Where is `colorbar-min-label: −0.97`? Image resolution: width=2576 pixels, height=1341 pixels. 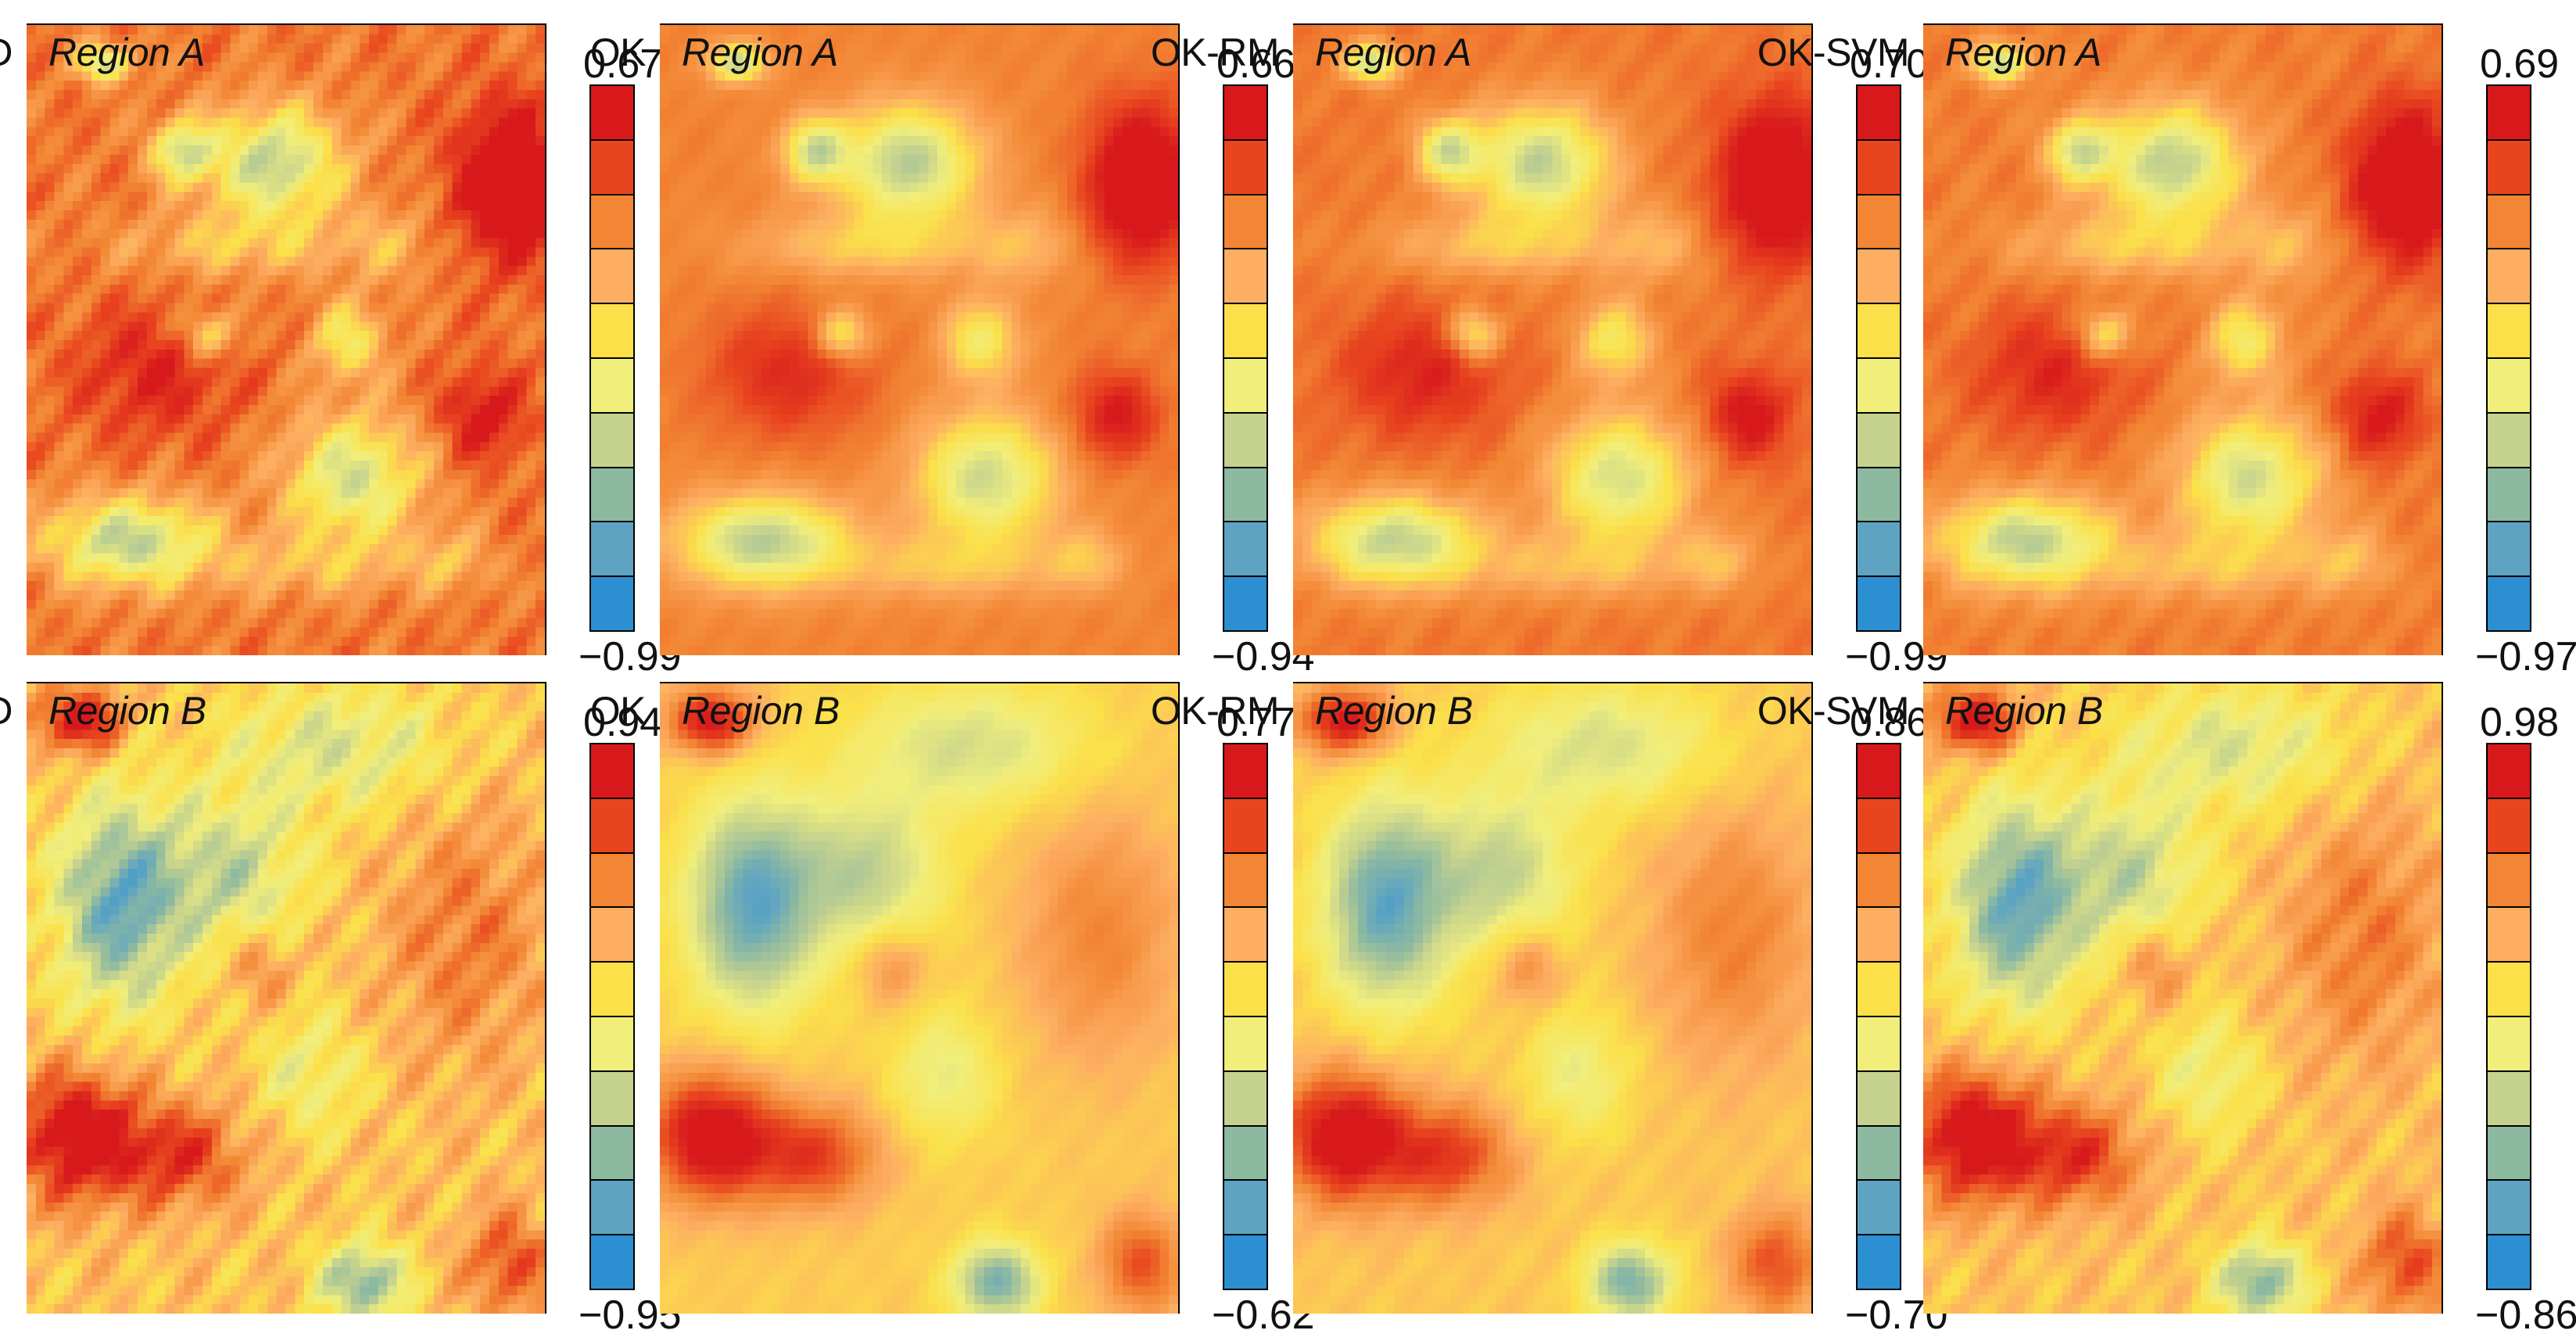
colorbar-min-label: −0.97 is located at coordinates (2525, 656).